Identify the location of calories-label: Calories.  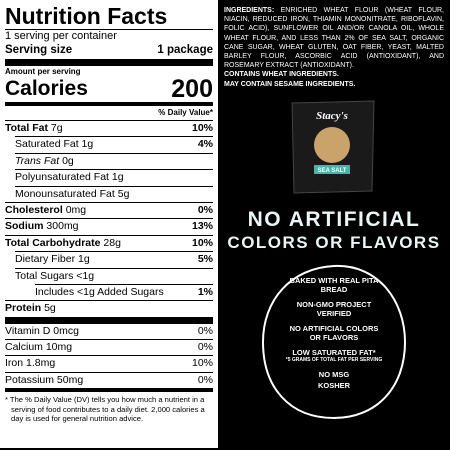
(46, 88).